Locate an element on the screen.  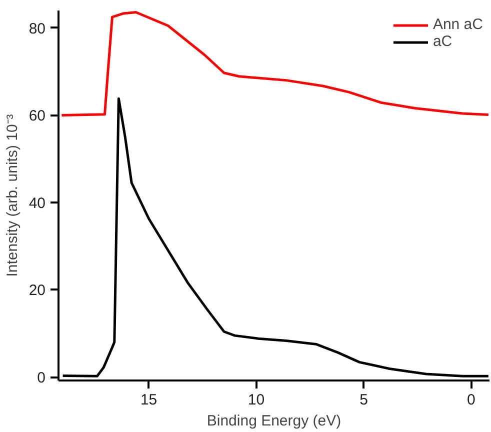
legend-label: aC is located at coordinates (442, 41).